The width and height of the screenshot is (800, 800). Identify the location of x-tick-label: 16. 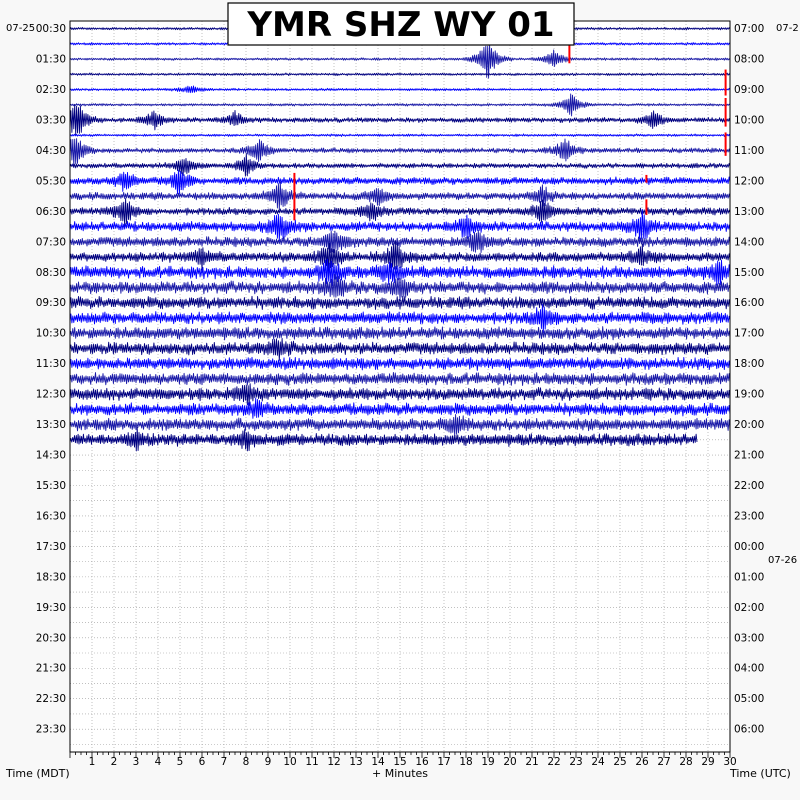
(422, 762).